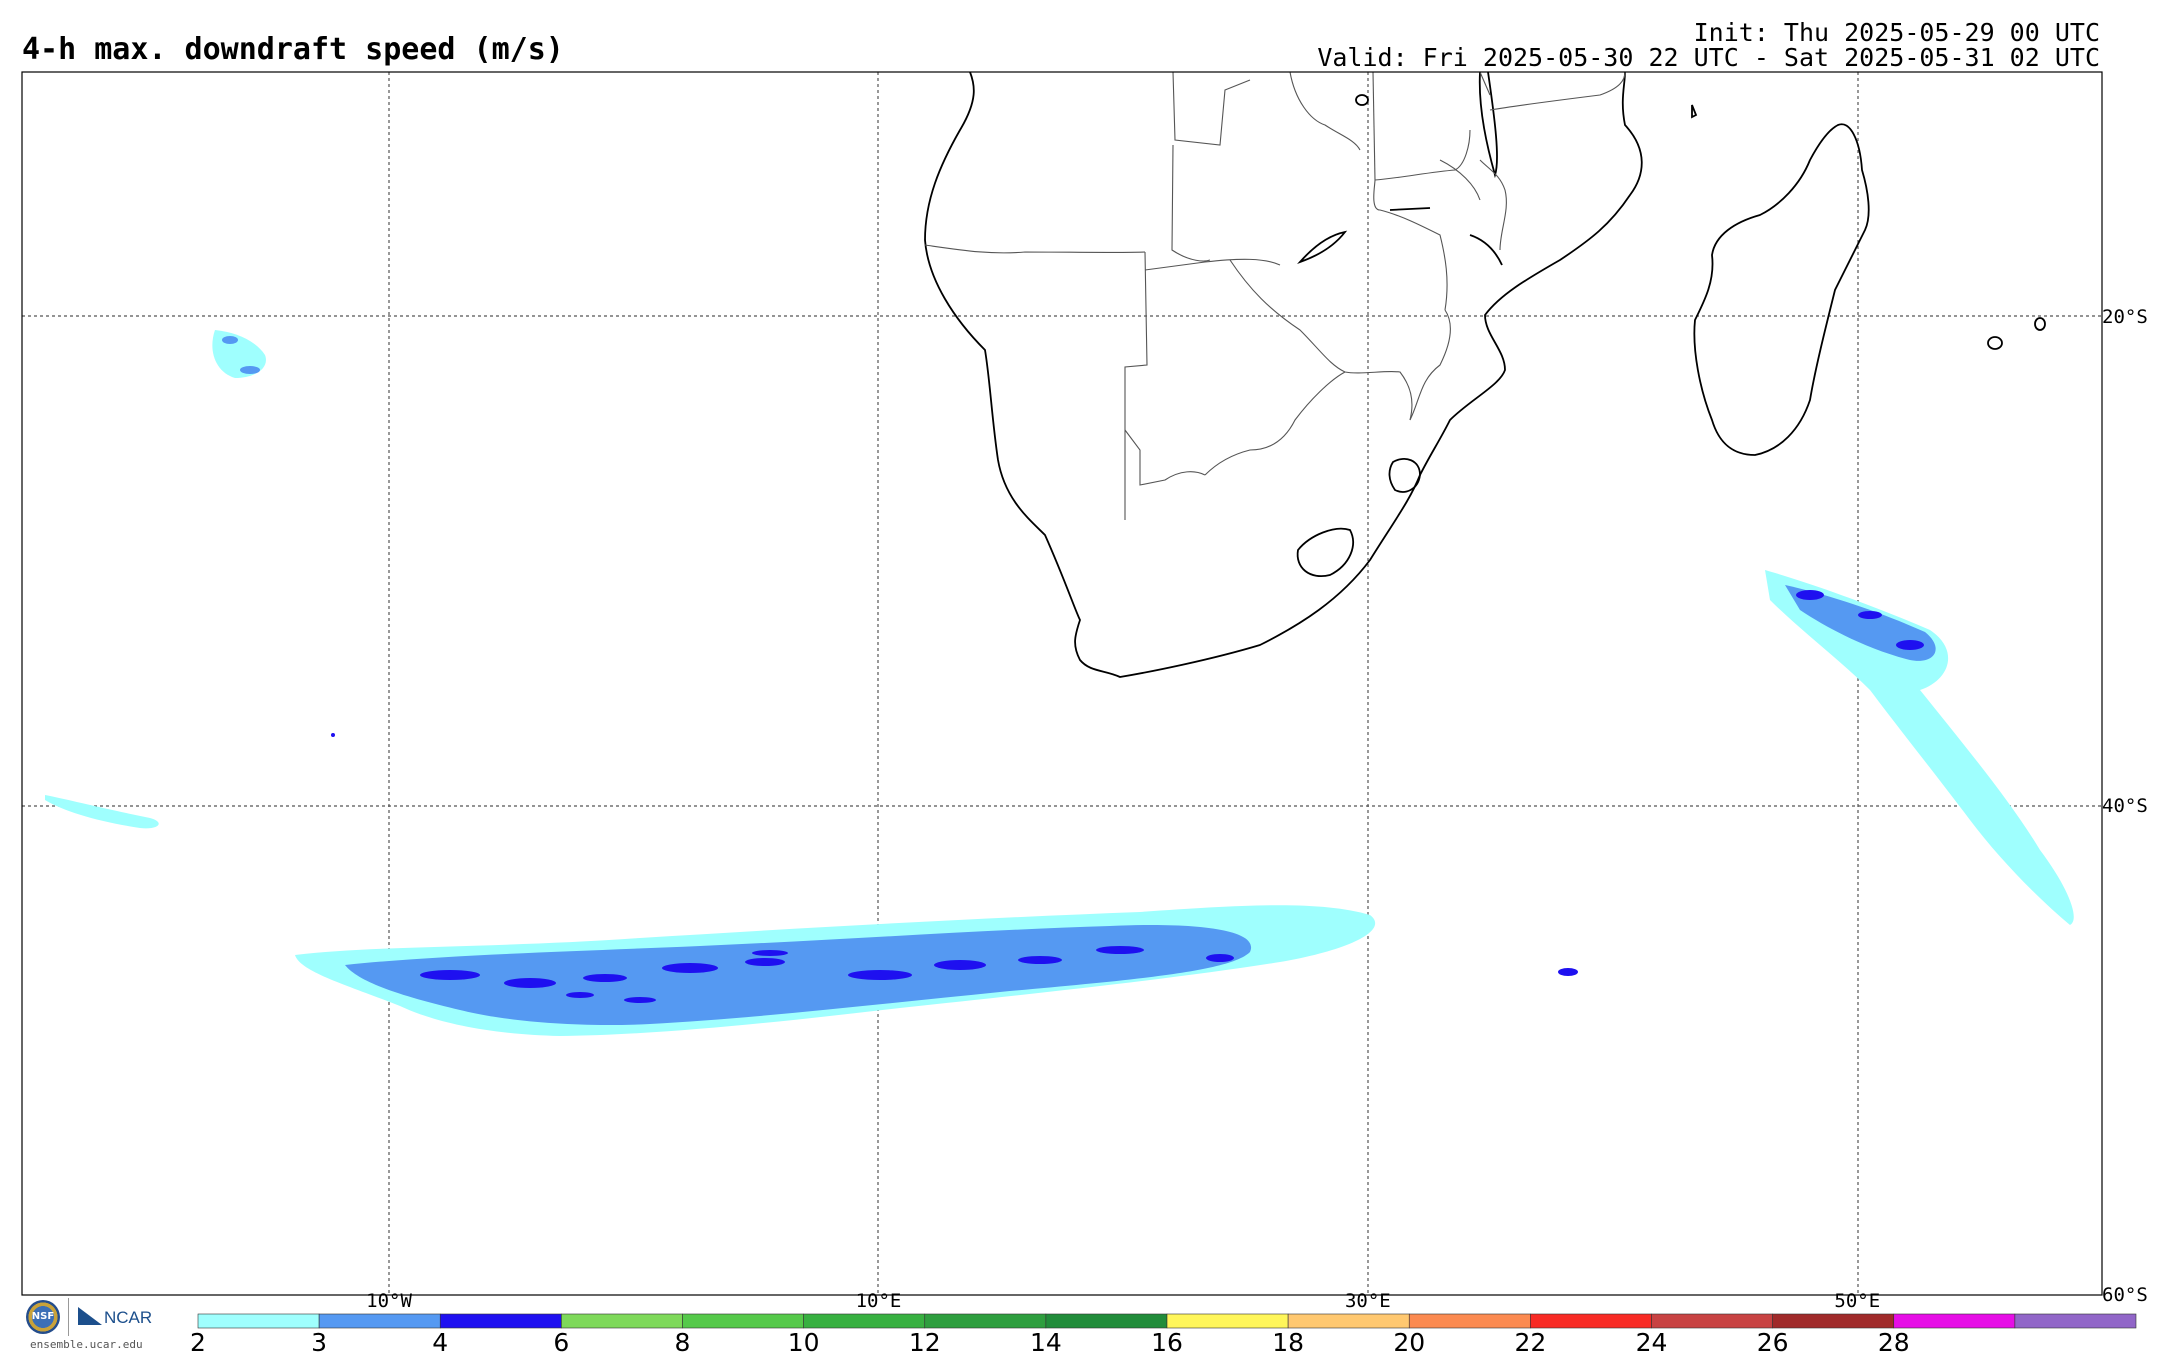  Describe the element at coordinates (389, 1301) in the screenshot. I see `lon-label: 10°W` at that location.